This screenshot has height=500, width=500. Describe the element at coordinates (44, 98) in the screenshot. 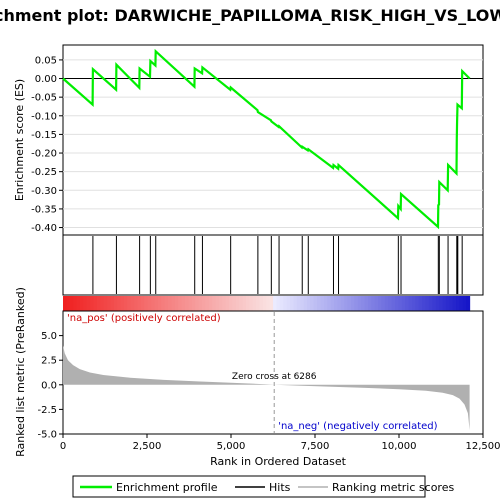

I see `es-y-tick-label: -0.05` at that location.